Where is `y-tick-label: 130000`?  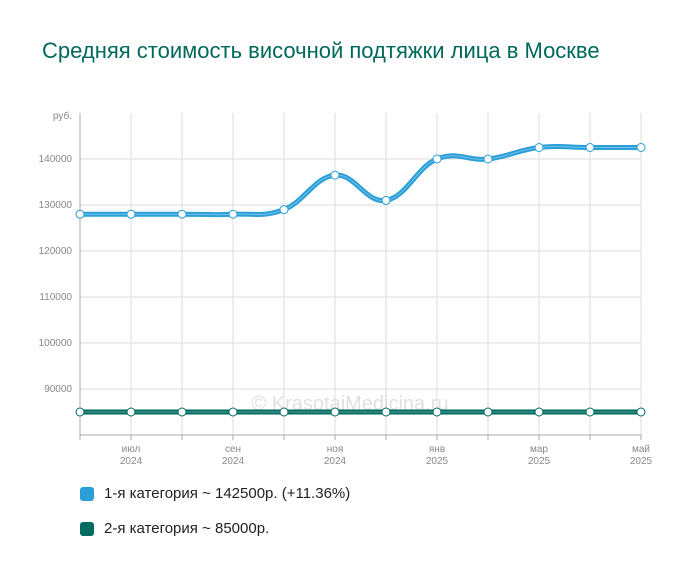
y-tick-label: 130000 is located at coordinates (56, 205).